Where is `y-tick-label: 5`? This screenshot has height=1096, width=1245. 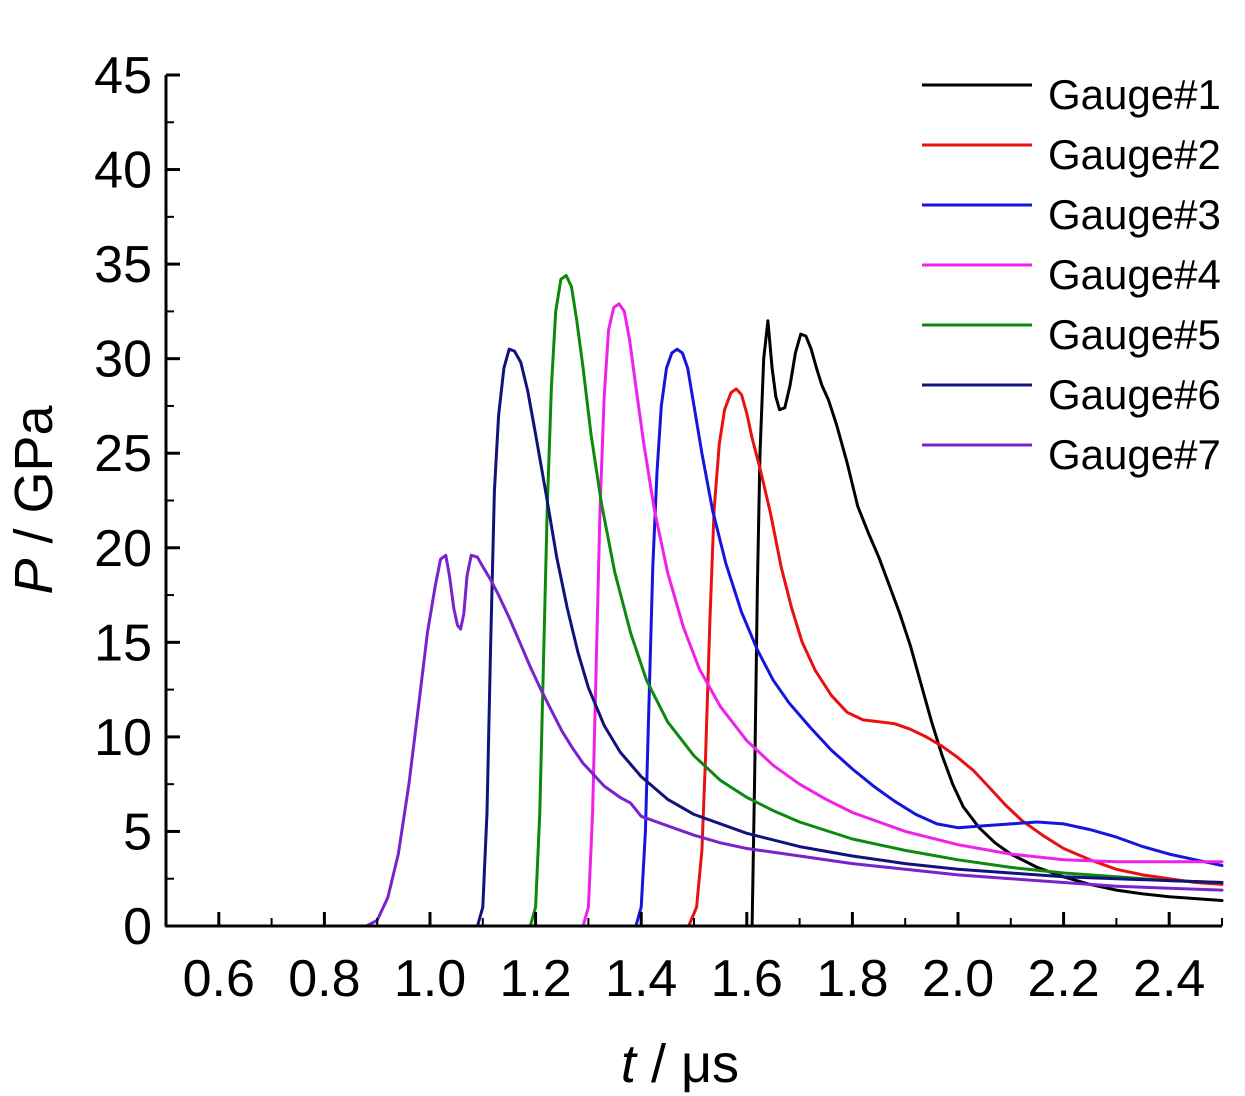 y-tick-label: 5 is located at coordinates (137, 832).